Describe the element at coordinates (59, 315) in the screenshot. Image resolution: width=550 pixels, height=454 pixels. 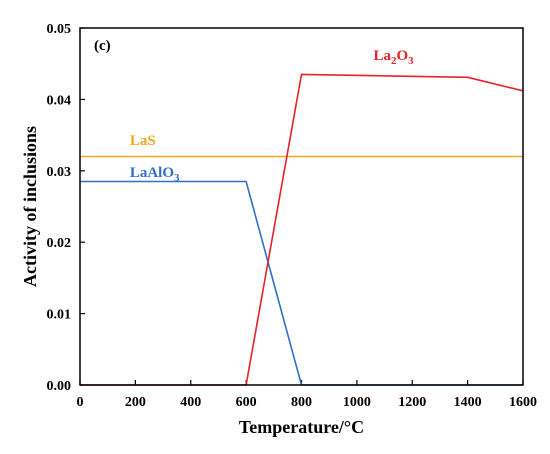
I see `y-tick-label: 0.01` at that location.